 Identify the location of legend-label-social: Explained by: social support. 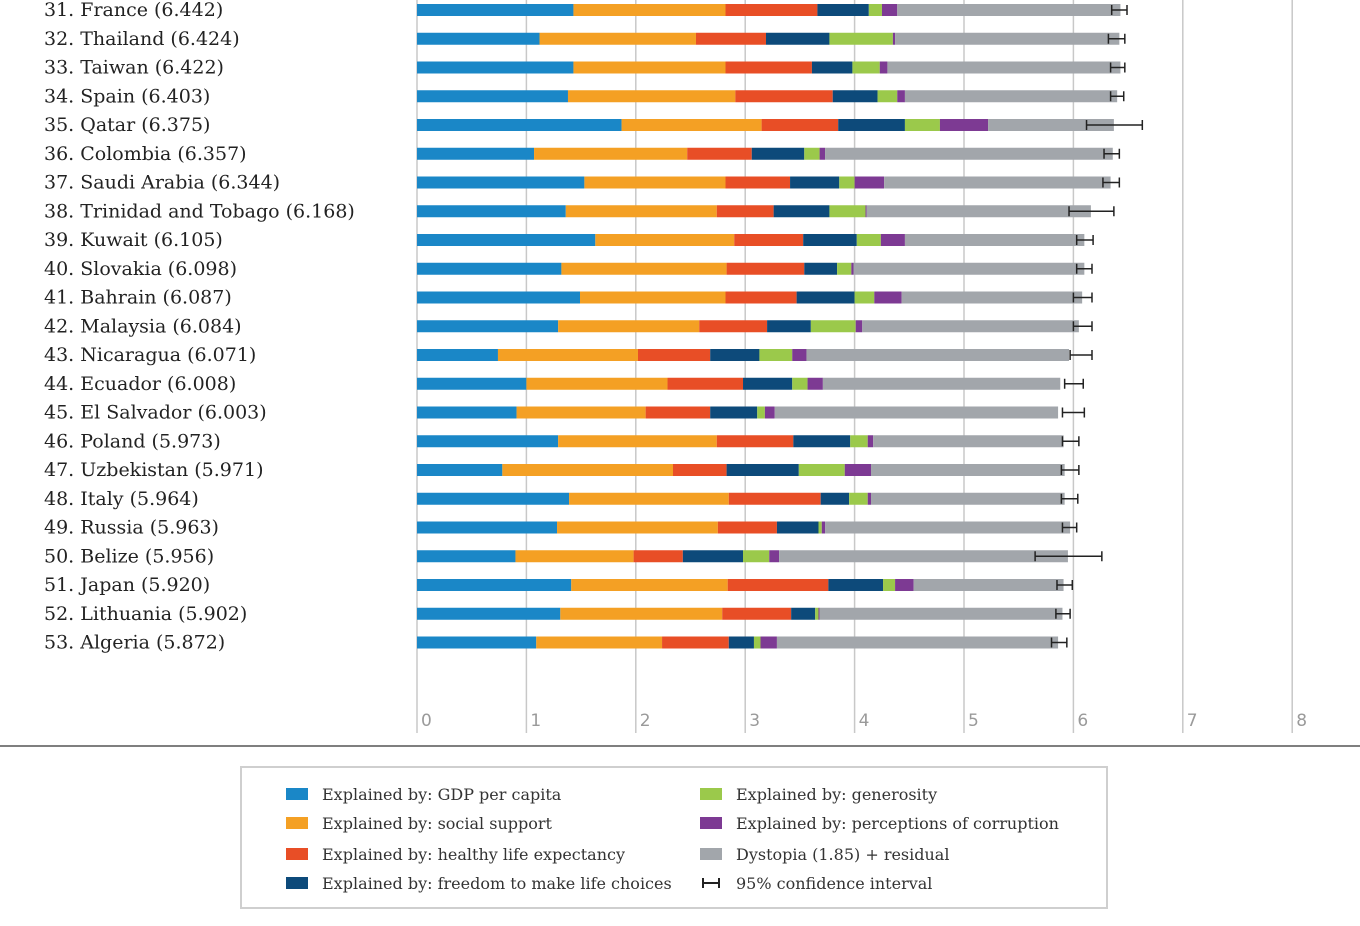
(437, 823).